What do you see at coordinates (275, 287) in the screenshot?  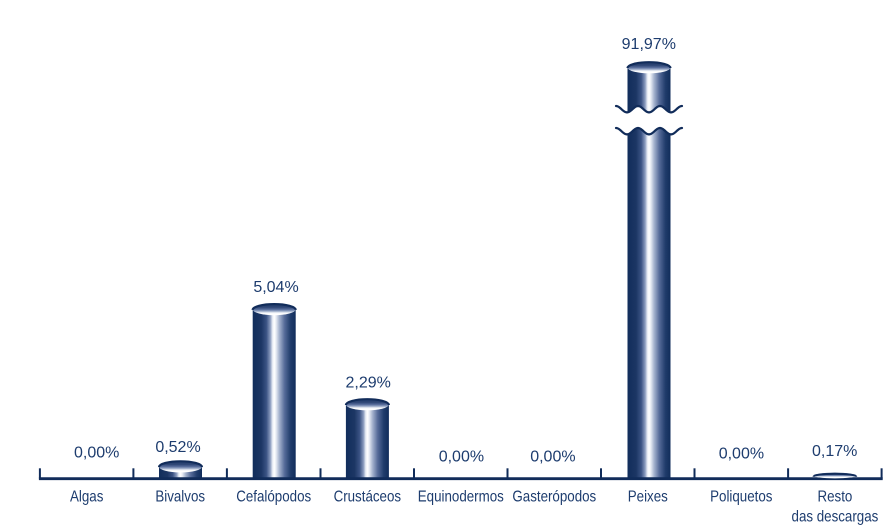 I see `svg-text: 5,04%` at bounding box center [275, 287].